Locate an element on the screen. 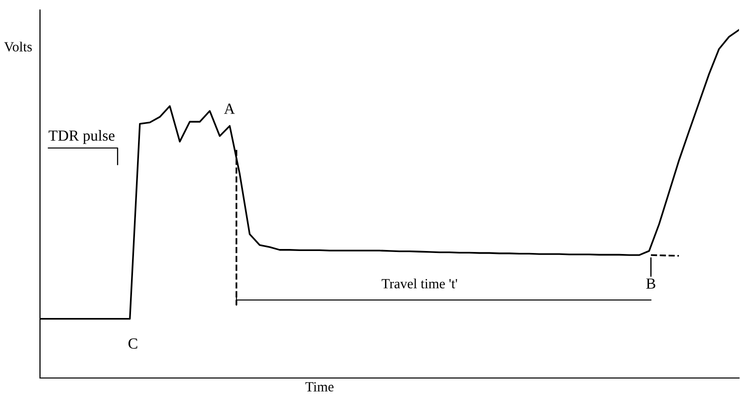  annotation: Travel time 't' is located at coordinates (420, 283).